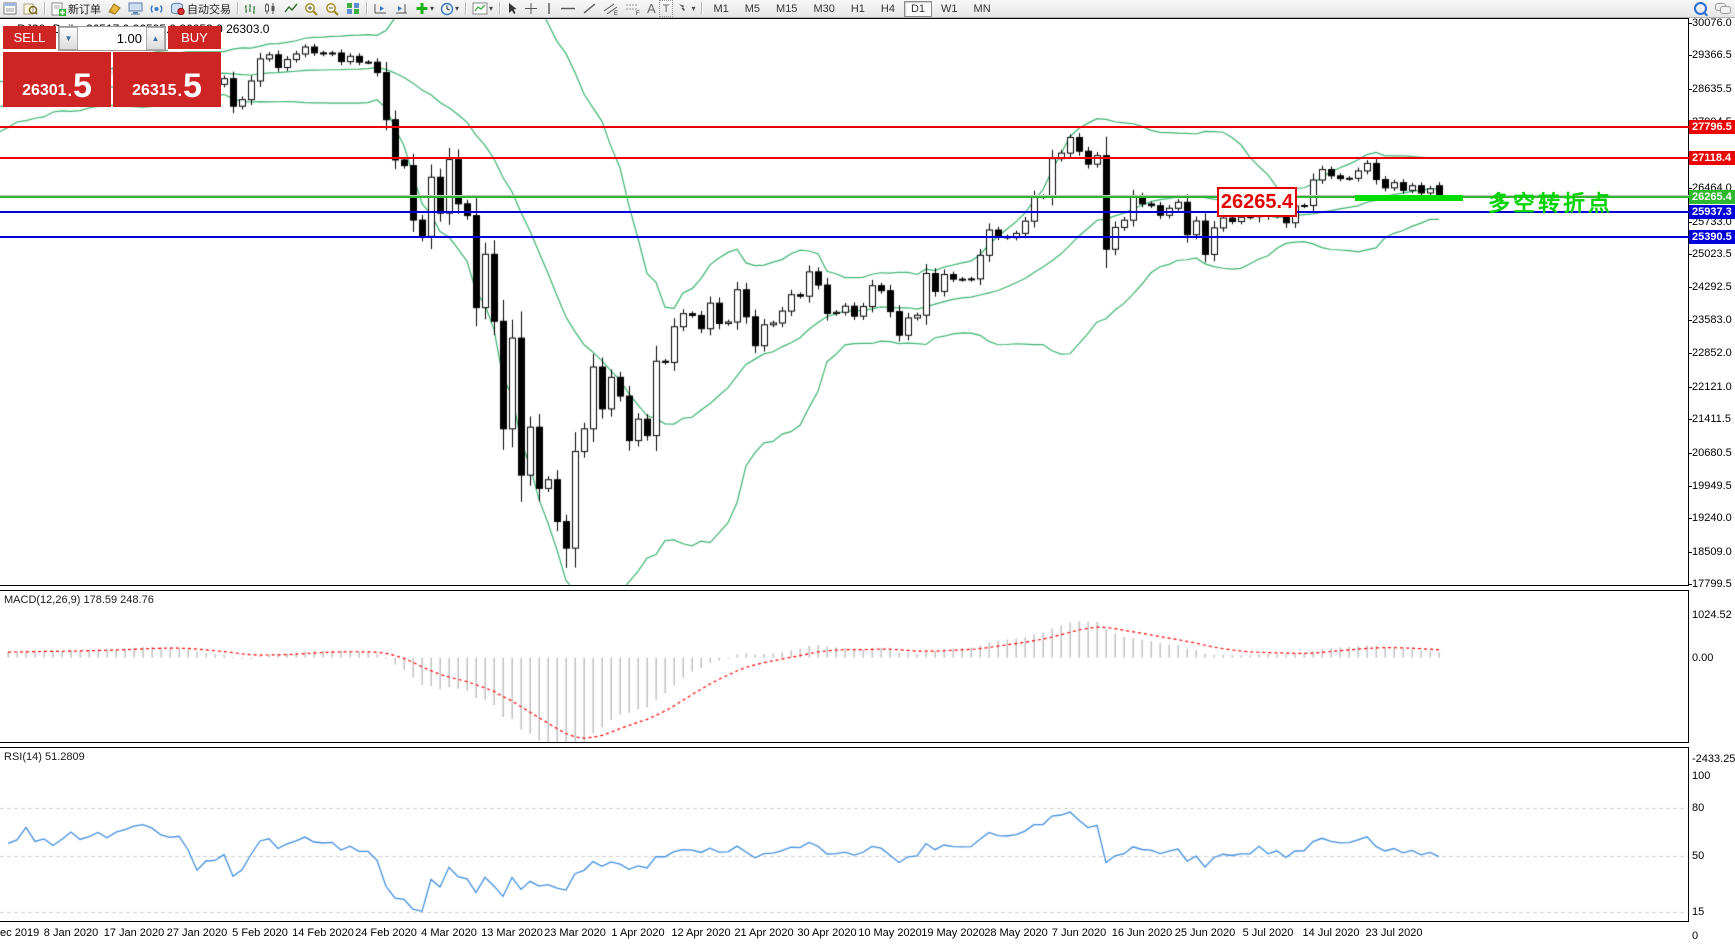 Image resolution: width=1735 pixels, height=944 pixels. Describe the element at coordinates (1712, 518) in the screenshot. I see `price-tick-label: 19240.0` at that location.